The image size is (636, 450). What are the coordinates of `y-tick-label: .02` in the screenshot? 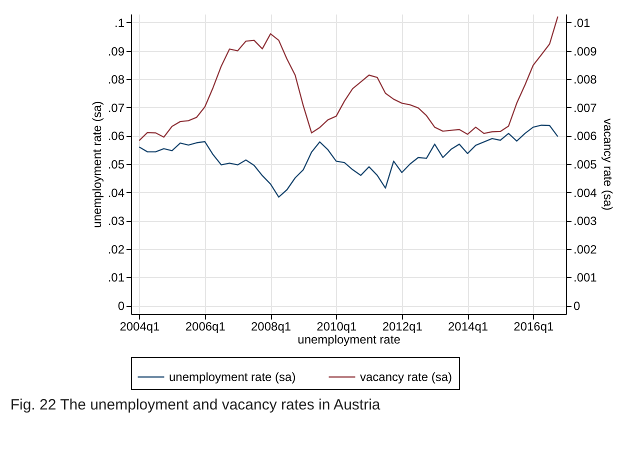 It's located at (116, 249).